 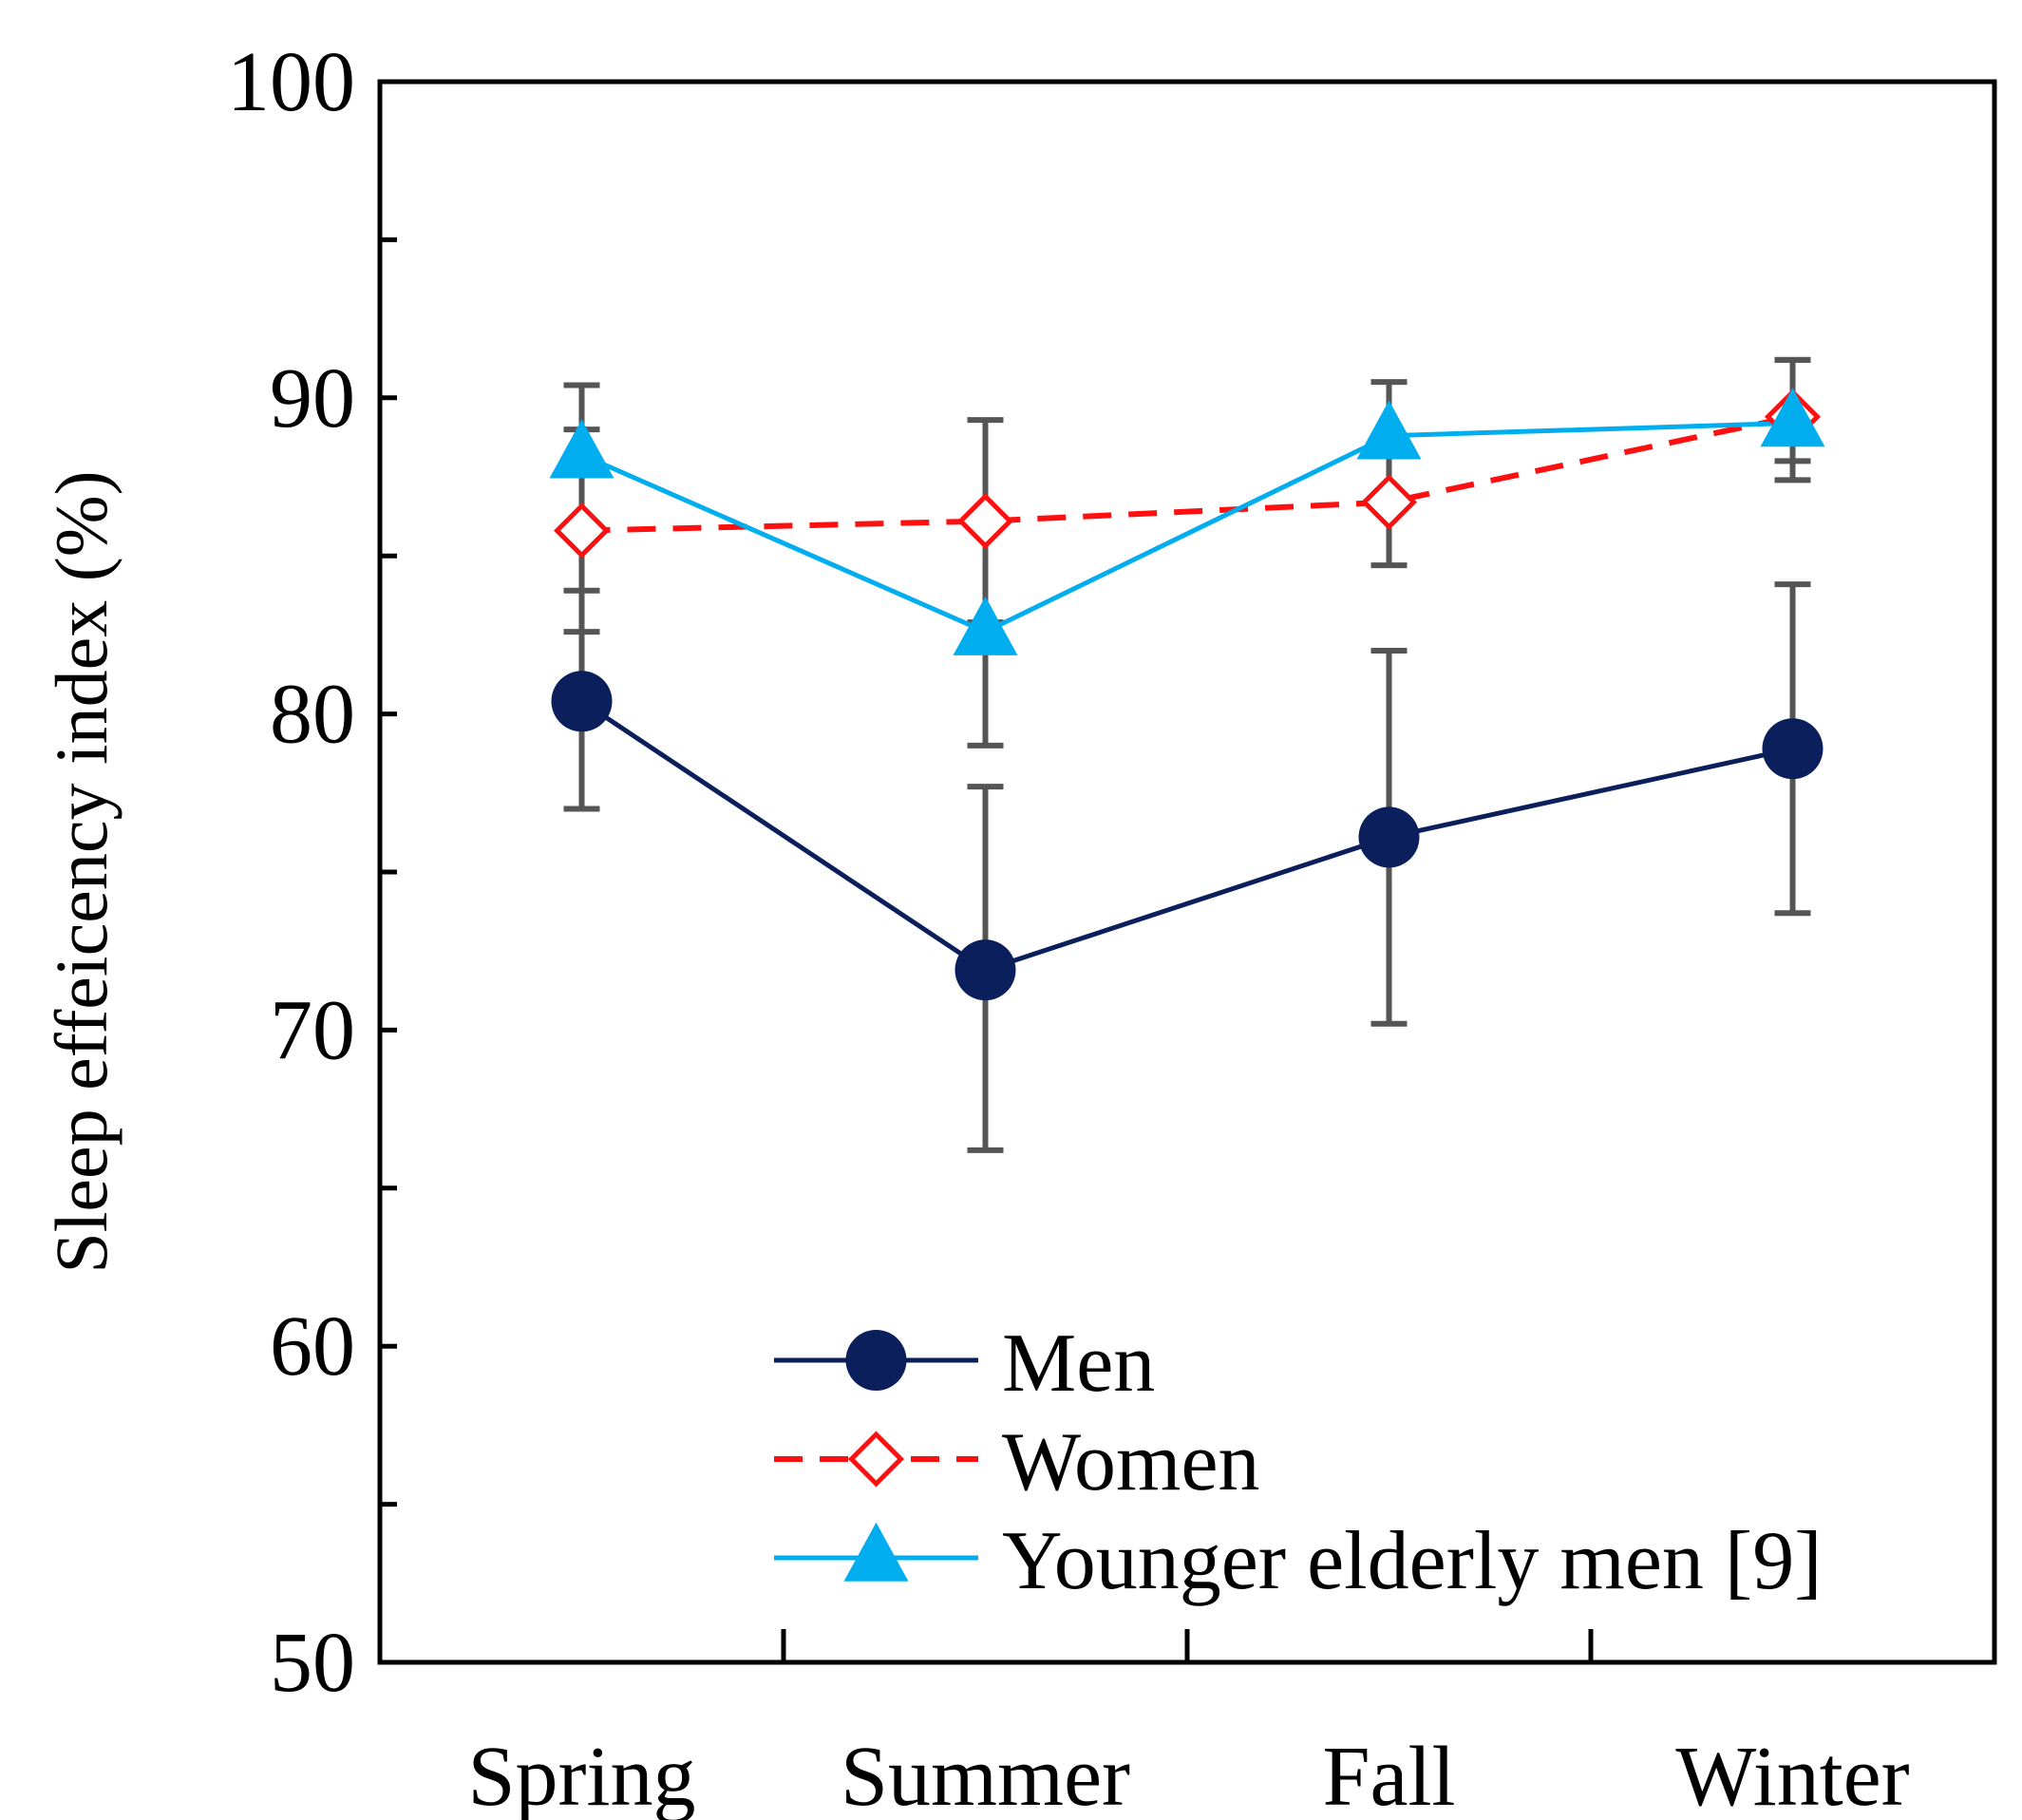 I want to click on series-line-men, so click(x=1187, y=836).